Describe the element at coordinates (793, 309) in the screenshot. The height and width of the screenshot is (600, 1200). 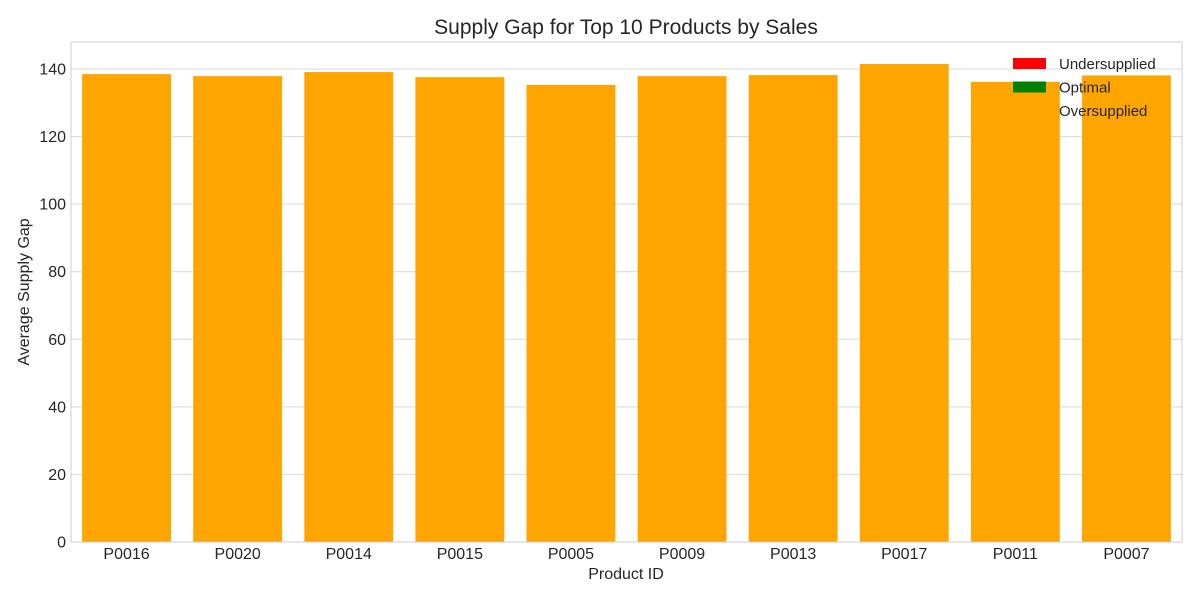
I see `bar-p0013` at that location.